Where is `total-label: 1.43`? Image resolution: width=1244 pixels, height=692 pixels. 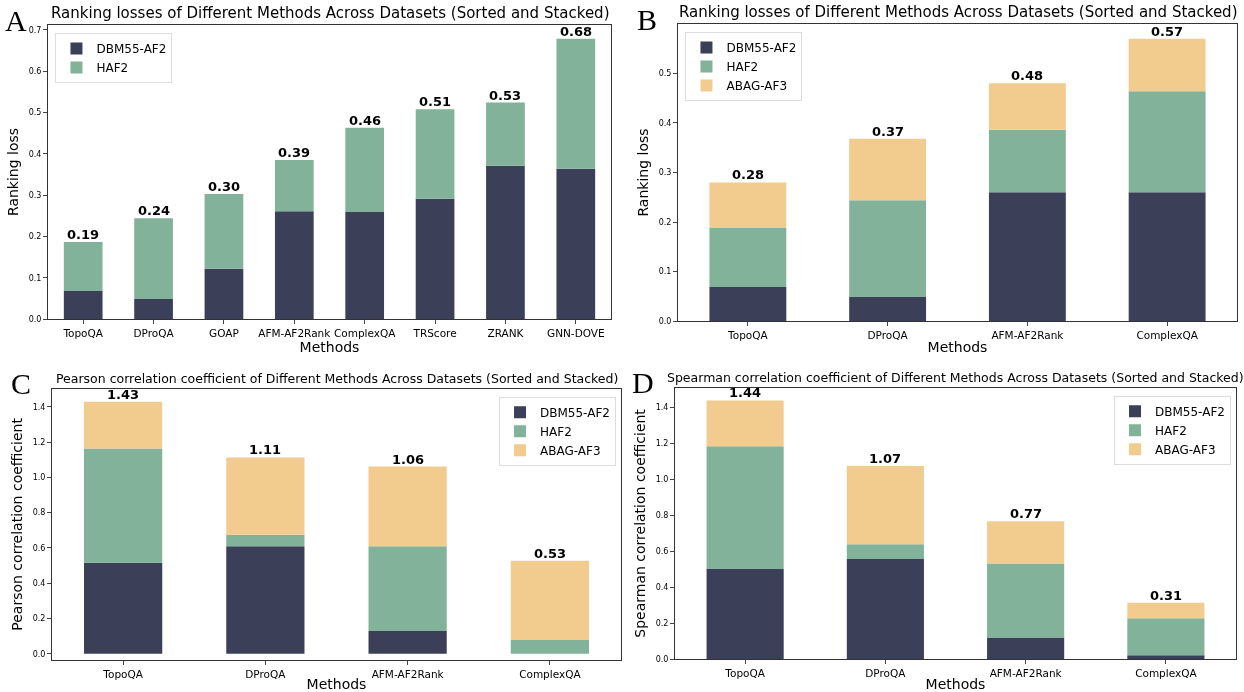 total-label: 1.43 is located at coordinates (123, 394).